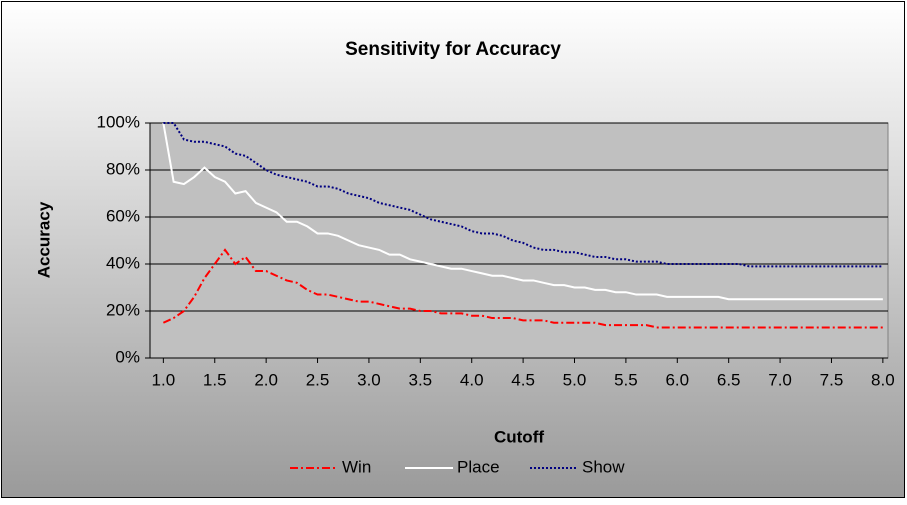  I want to click on x-tick-label: 2.0, so click(266, 379).